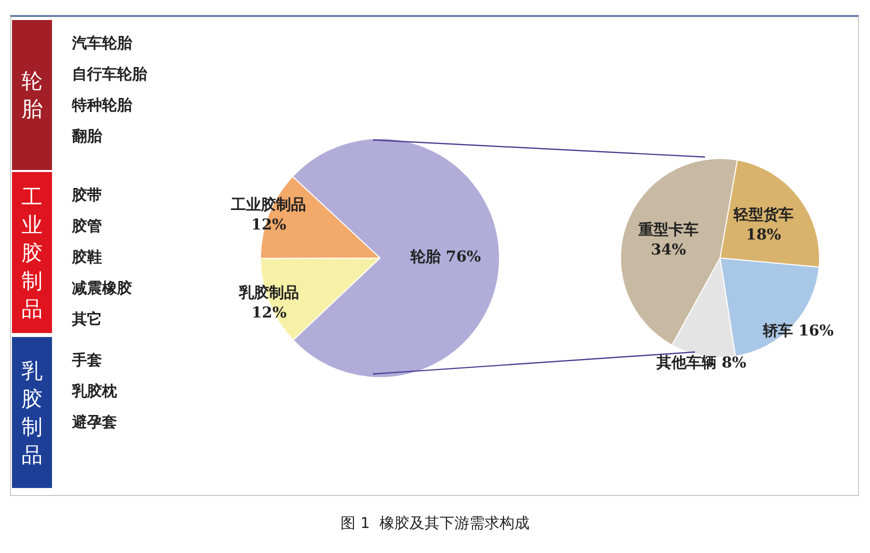 The width and height of the screenshot is (870, 553). I want to click on text: 手套, so click(87, 360).